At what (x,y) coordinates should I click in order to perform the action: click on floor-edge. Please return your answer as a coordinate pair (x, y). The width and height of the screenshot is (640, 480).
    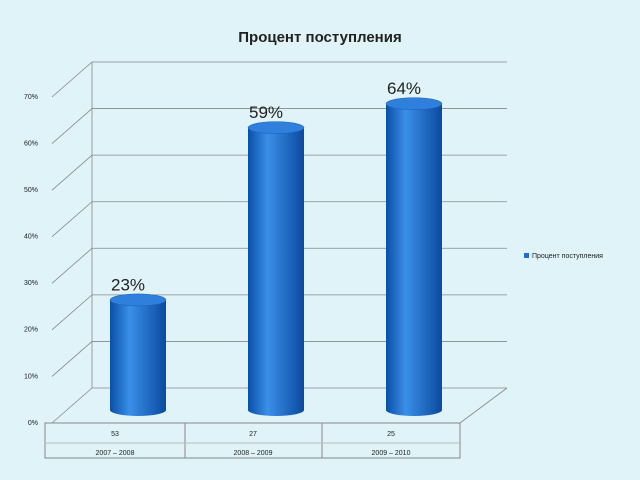
    Looking at the image, I should click on (483, 405).